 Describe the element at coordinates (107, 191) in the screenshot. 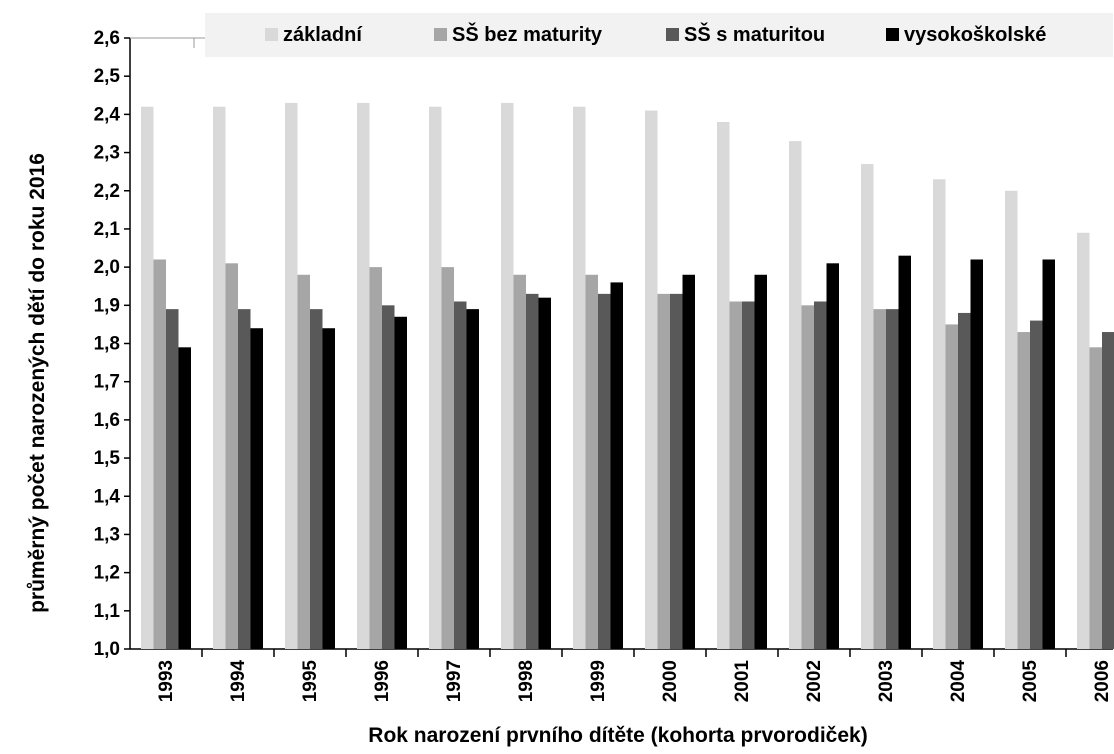

I see `y-tick-label: 2,2` at that location.